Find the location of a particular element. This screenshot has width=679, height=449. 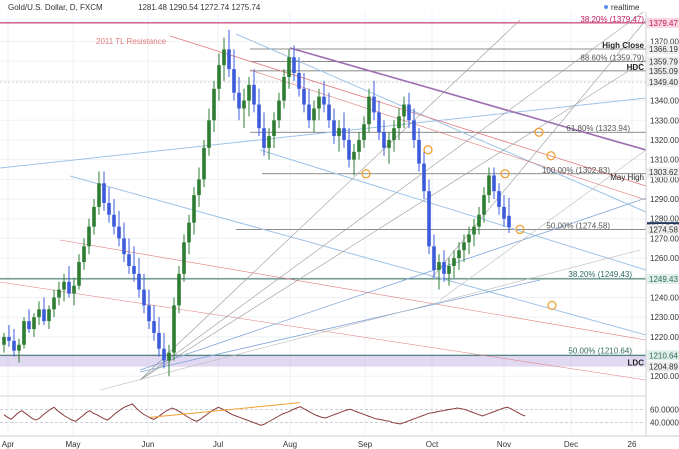

price-tick-label: 1300.00 is located at coordinates (664, 179).